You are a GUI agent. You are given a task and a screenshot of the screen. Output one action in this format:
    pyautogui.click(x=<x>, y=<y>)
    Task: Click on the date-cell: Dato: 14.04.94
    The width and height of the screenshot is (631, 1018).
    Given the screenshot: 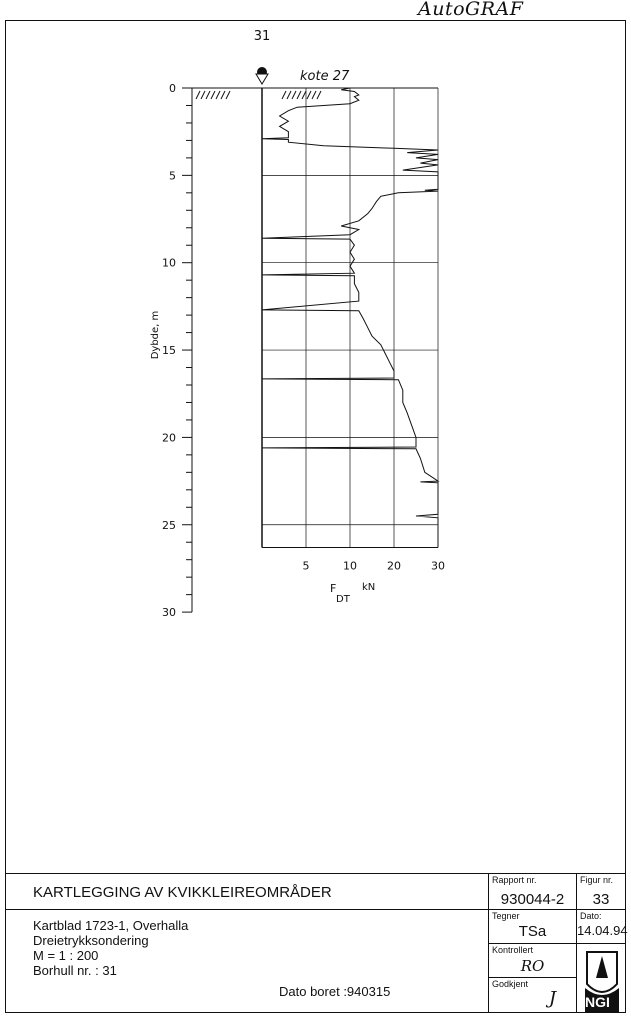 What is the action you would take?
    pyautogui.click(x=602, y=926)
    